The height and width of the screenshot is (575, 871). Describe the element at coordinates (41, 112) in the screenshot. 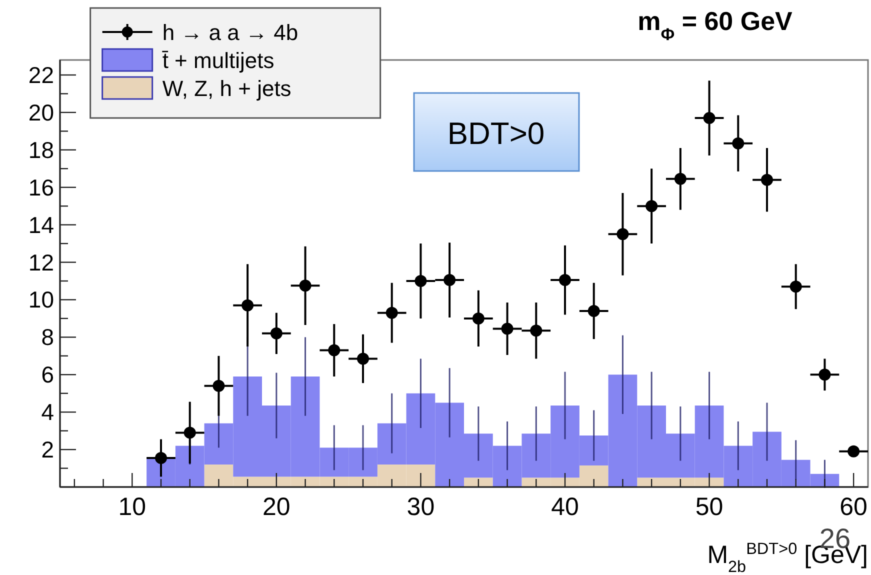

I see `y-tick-label: 20` at that location.